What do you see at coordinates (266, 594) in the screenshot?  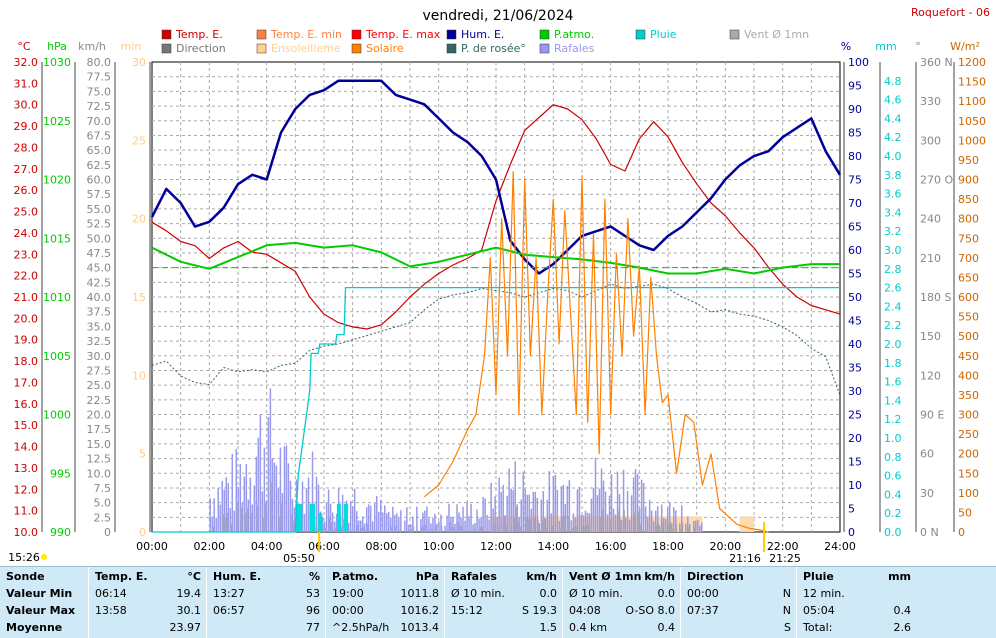 I see `summary-row: 13:27 53` at bounding box center [266, 594].